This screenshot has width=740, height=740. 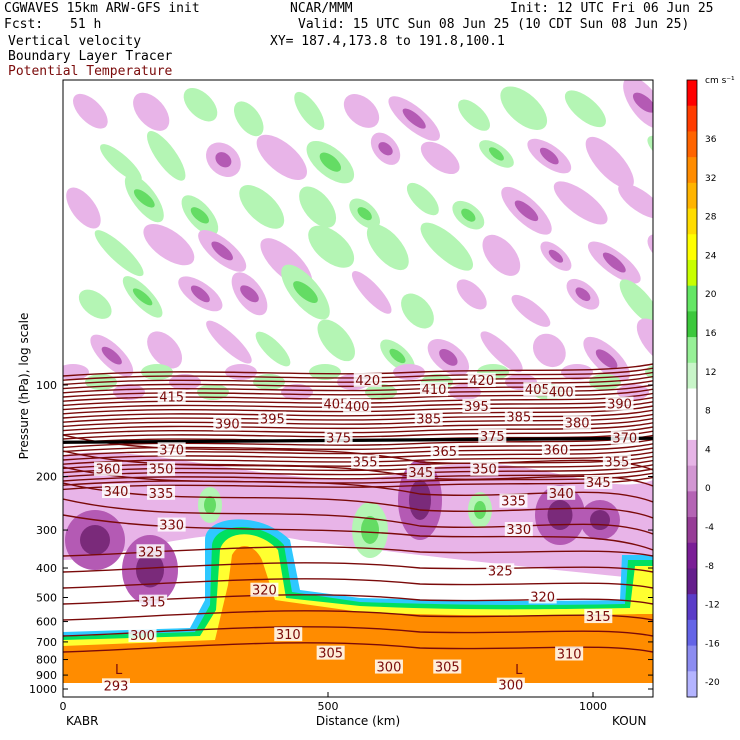 I want to click on x-tick-label: 0, so click(x=63, y=706).